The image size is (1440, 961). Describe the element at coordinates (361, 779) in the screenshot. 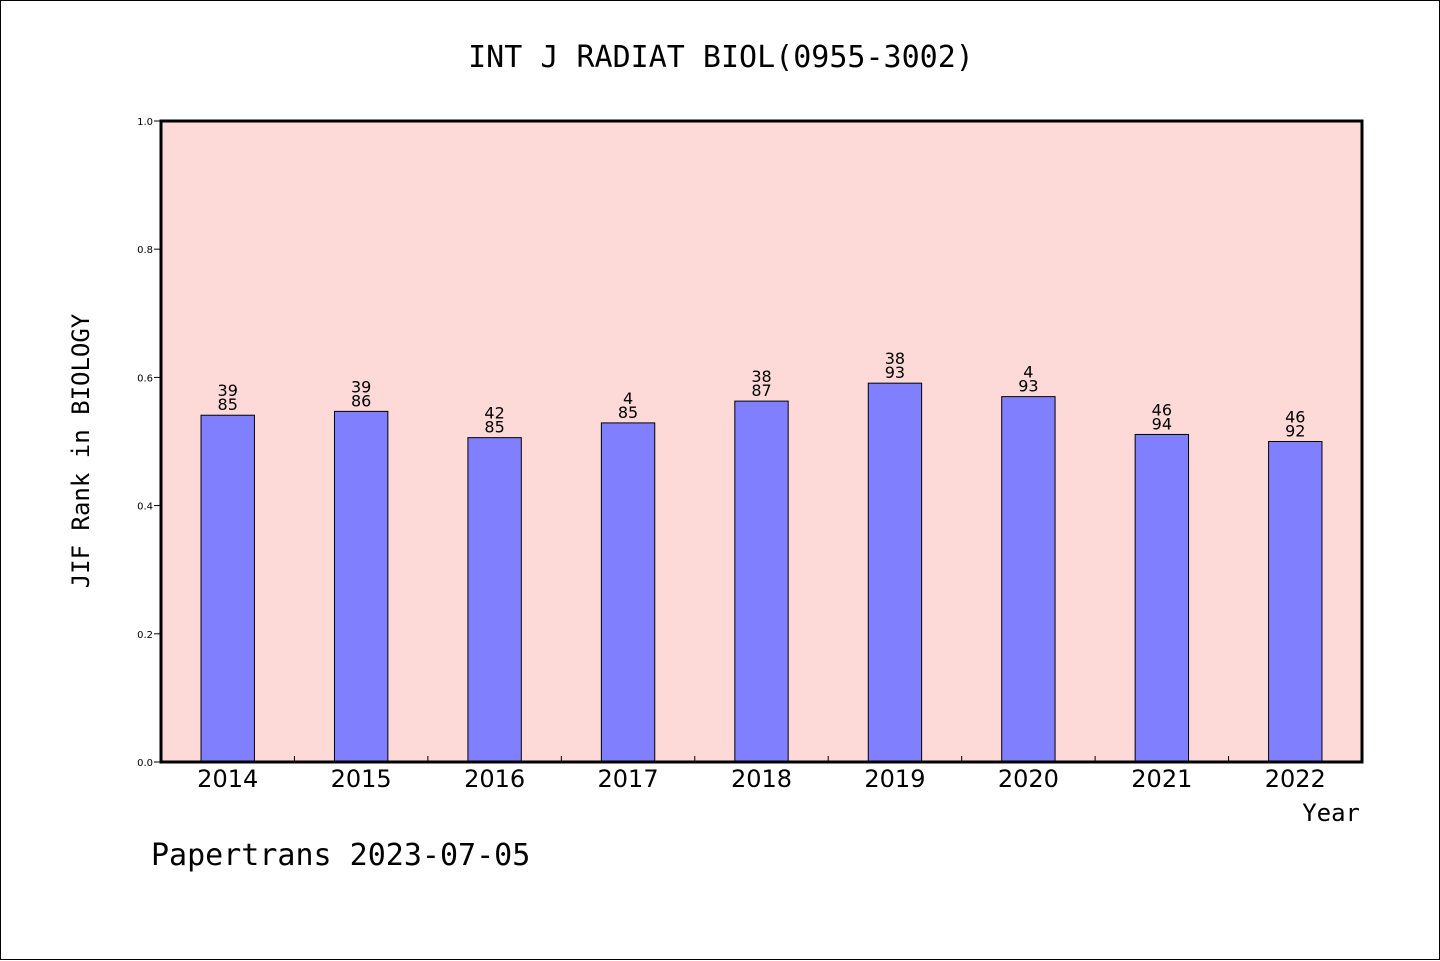

I see `x-tick-label: 2015` at that location.